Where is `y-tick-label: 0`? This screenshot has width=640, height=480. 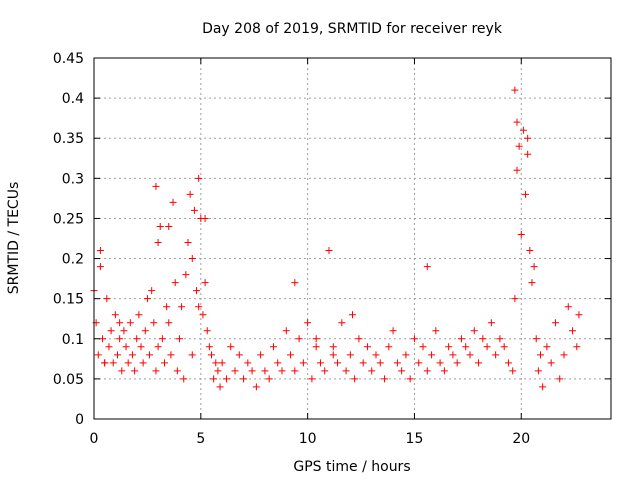 y-tick-label: 0 is located at coordinates (79, 420).